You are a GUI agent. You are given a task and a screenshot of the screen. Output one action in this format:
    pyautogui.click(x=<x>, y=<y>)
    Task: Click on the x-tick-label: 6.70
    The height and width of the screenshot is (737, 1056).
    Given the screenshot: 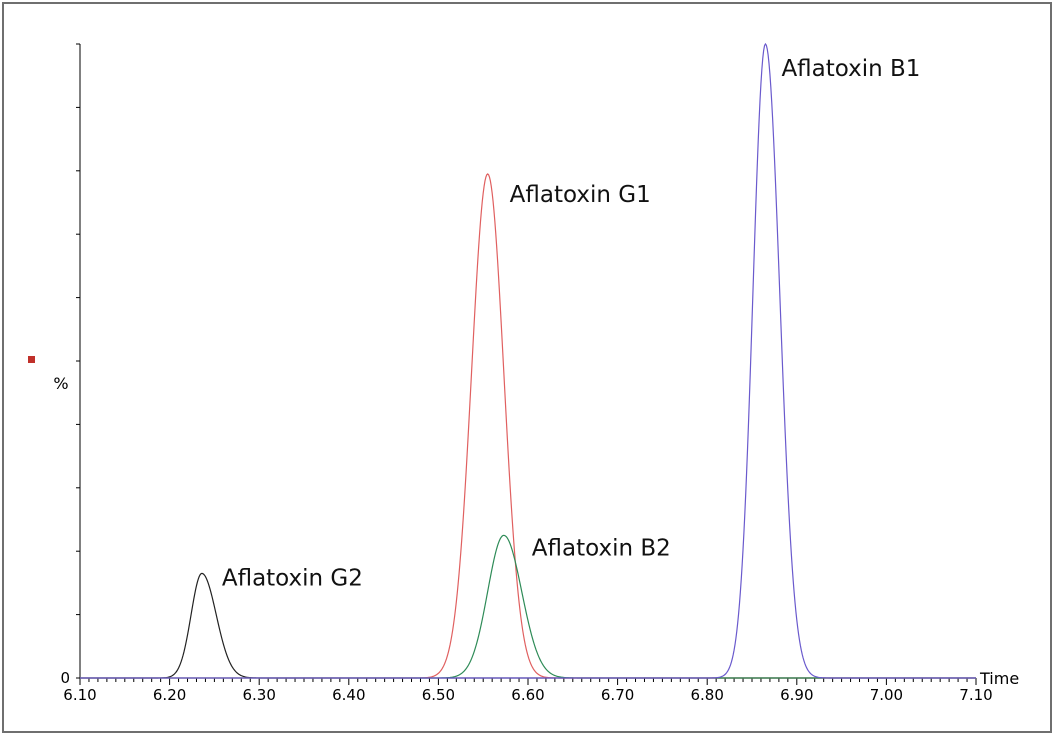 What is the action you would take?
    pyautogui.click(x=617, y=695)
    